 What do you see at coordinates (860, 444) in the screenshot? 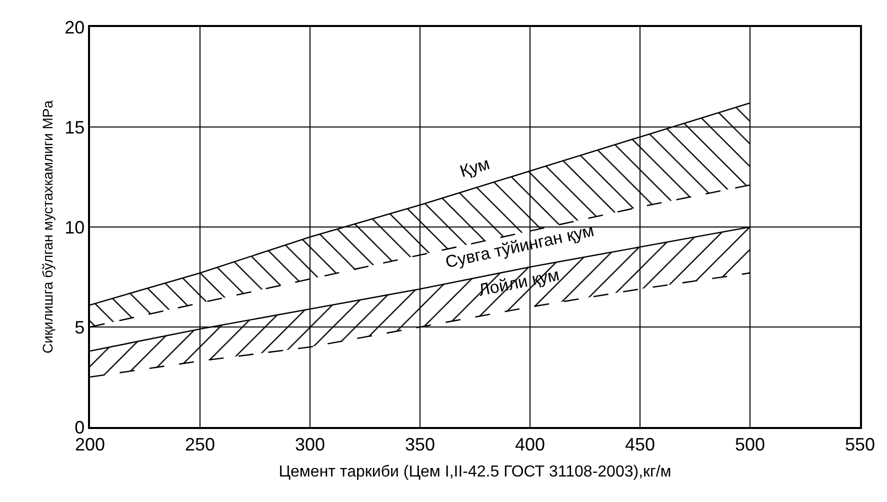
I see `x-tick-label: 550` at bounding box center [860, 444].